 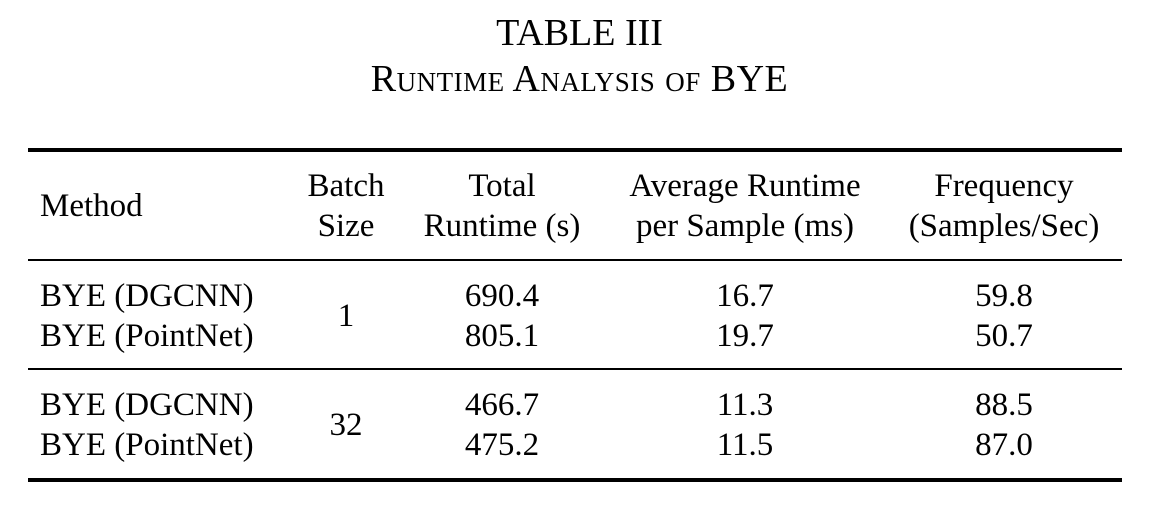 What do you see at coordinates (346, 316) in the screenshot?
I see `batch-size-cell: 1` at bounding box center [346, 316].